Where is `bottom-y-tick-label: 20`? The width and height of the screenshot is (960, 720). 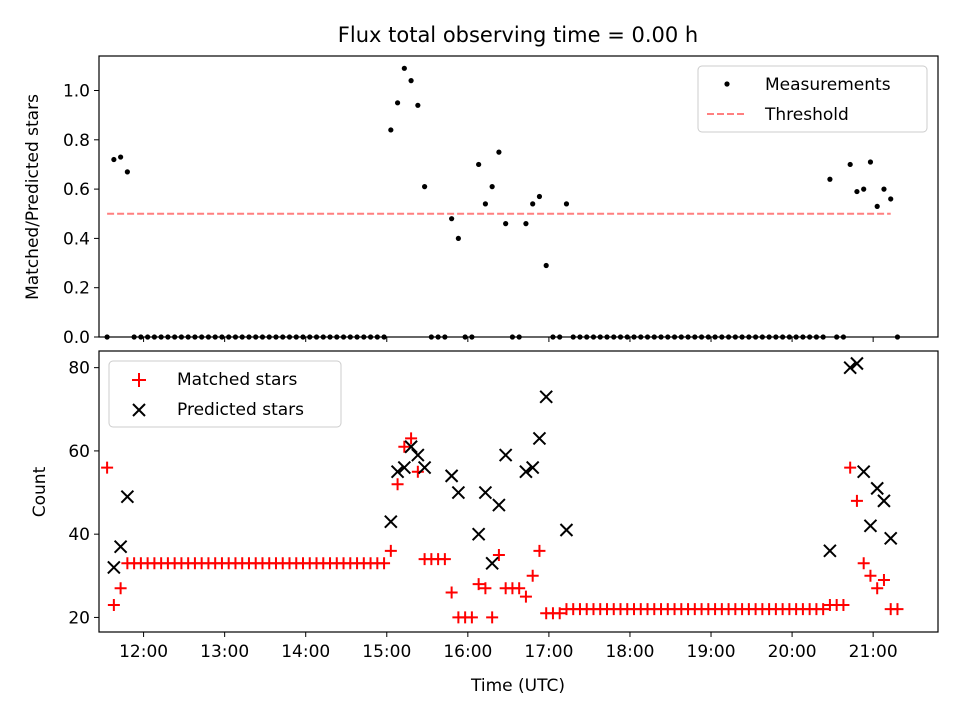 bottom-y-tick-label: 20 is located at coordinates (79, 618).